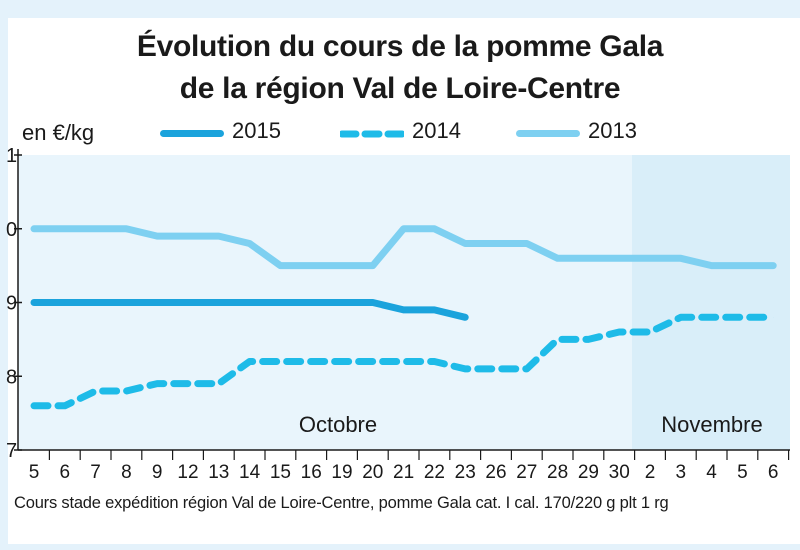 Image resolution: width=800 pixels, height=550 pixels. Describe the element at coordinates (256, 130) in the screenshot. I see `legend-label-2015: 2015` at that location.